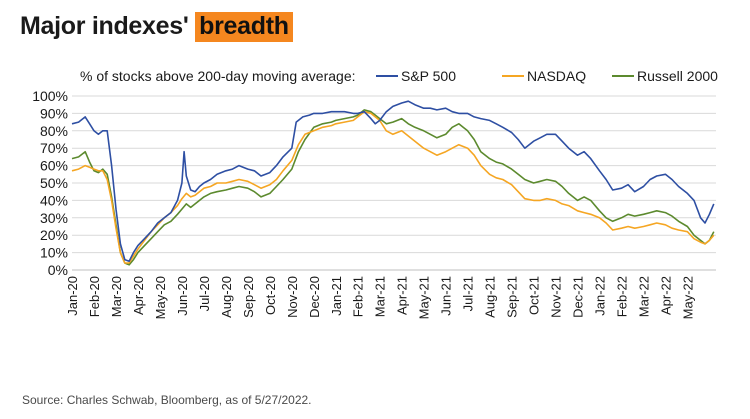  I want to click on x-tick-label: Dec-21, so click(578, 297).